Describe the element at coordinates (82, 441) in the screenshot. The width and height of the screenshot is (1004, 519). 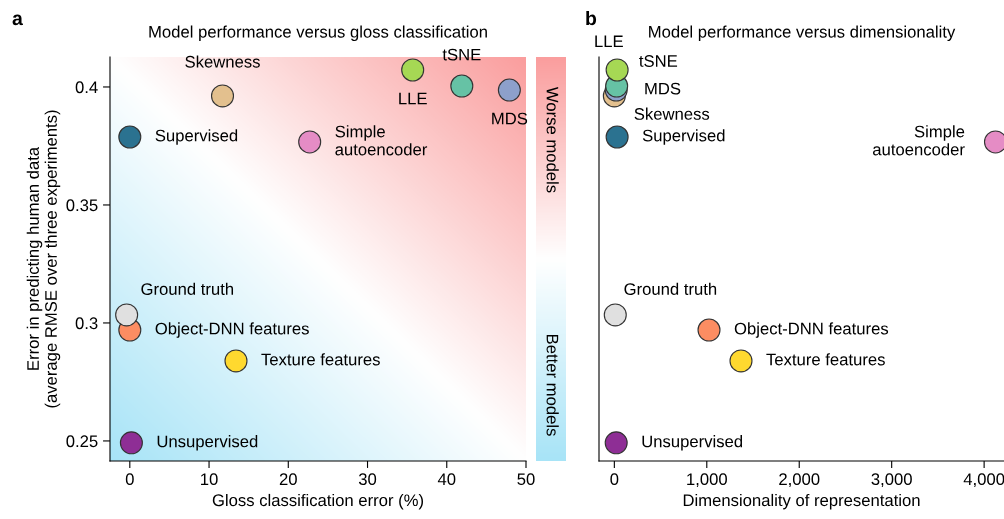
I see `y-tick-label: 0.25` at that location.